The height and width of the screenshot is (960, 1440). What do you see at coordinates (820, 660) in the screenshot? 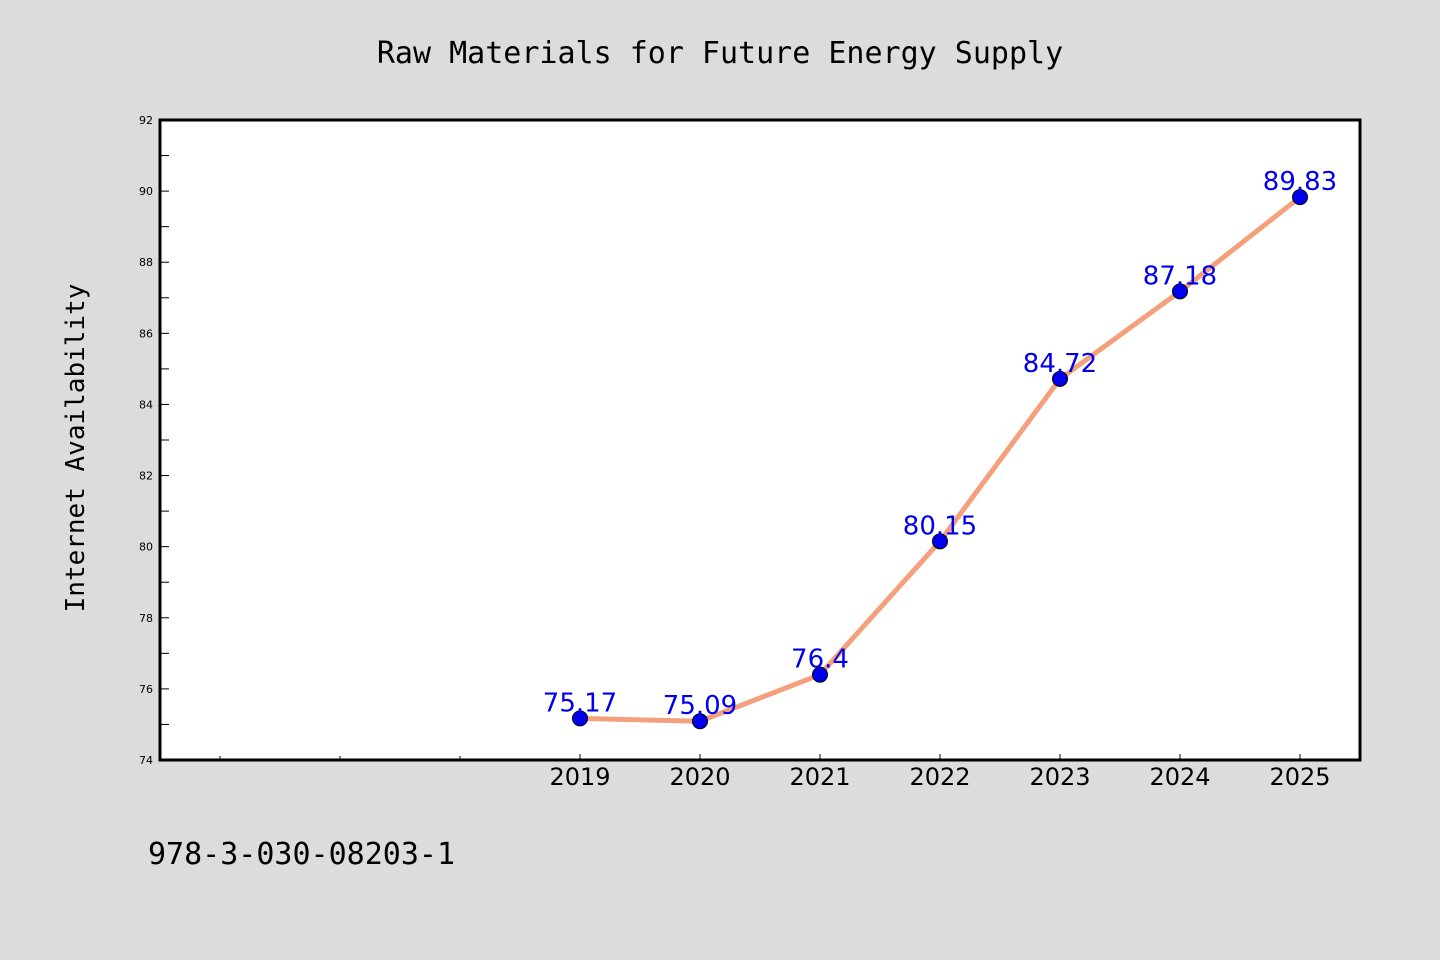
I see `data-label: 76.4` at bounding box center [820, 660].